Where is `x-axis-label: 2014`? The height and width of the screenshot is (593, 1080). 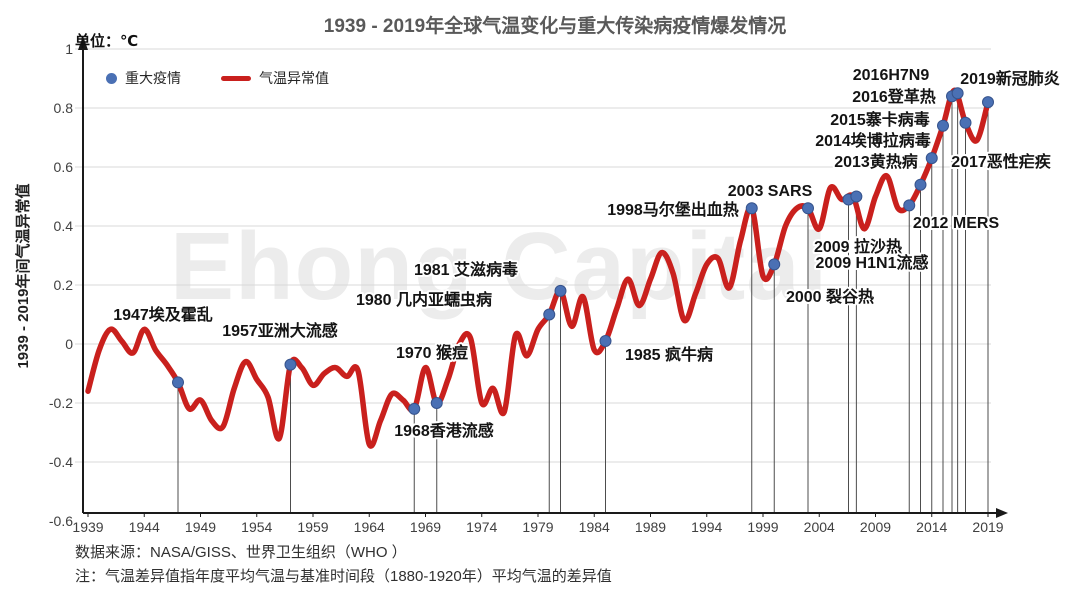 x-axis-label: 2014 is located at coordinates (931, 527).